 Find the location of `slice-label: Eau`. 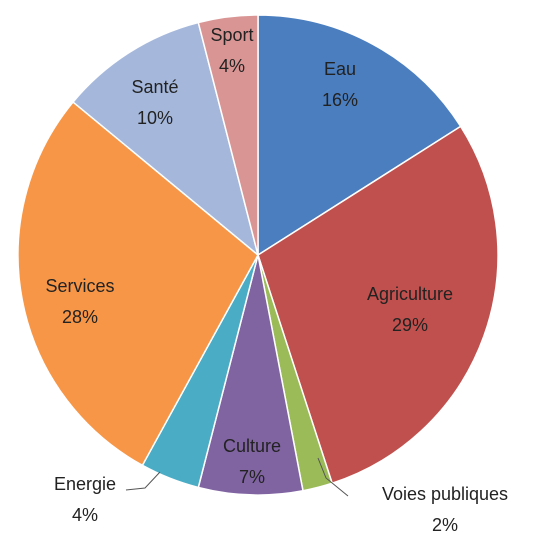

slice-label: Eau is located at coordinates (340, 69).